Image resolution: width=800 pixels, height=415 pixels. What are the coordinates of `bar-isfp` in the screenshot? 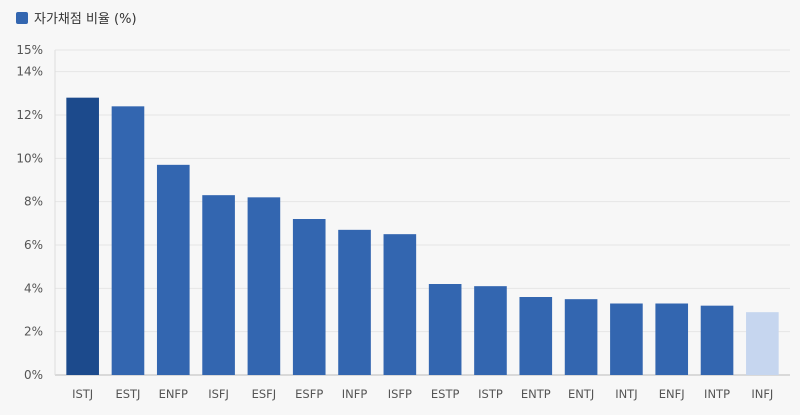 It's located at (400, 304).